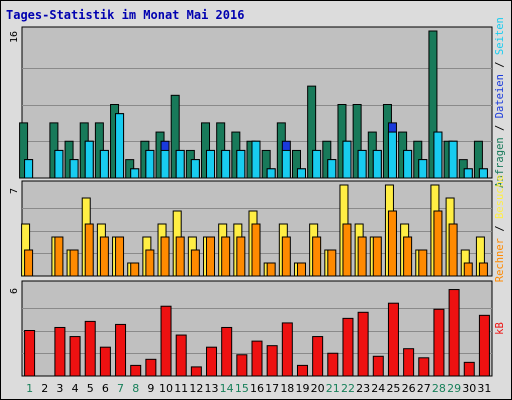  What do you see at coordinates (424, 388) in the screenshot?
I see `x-tick-label: 27` at bounding box center [424, 388].